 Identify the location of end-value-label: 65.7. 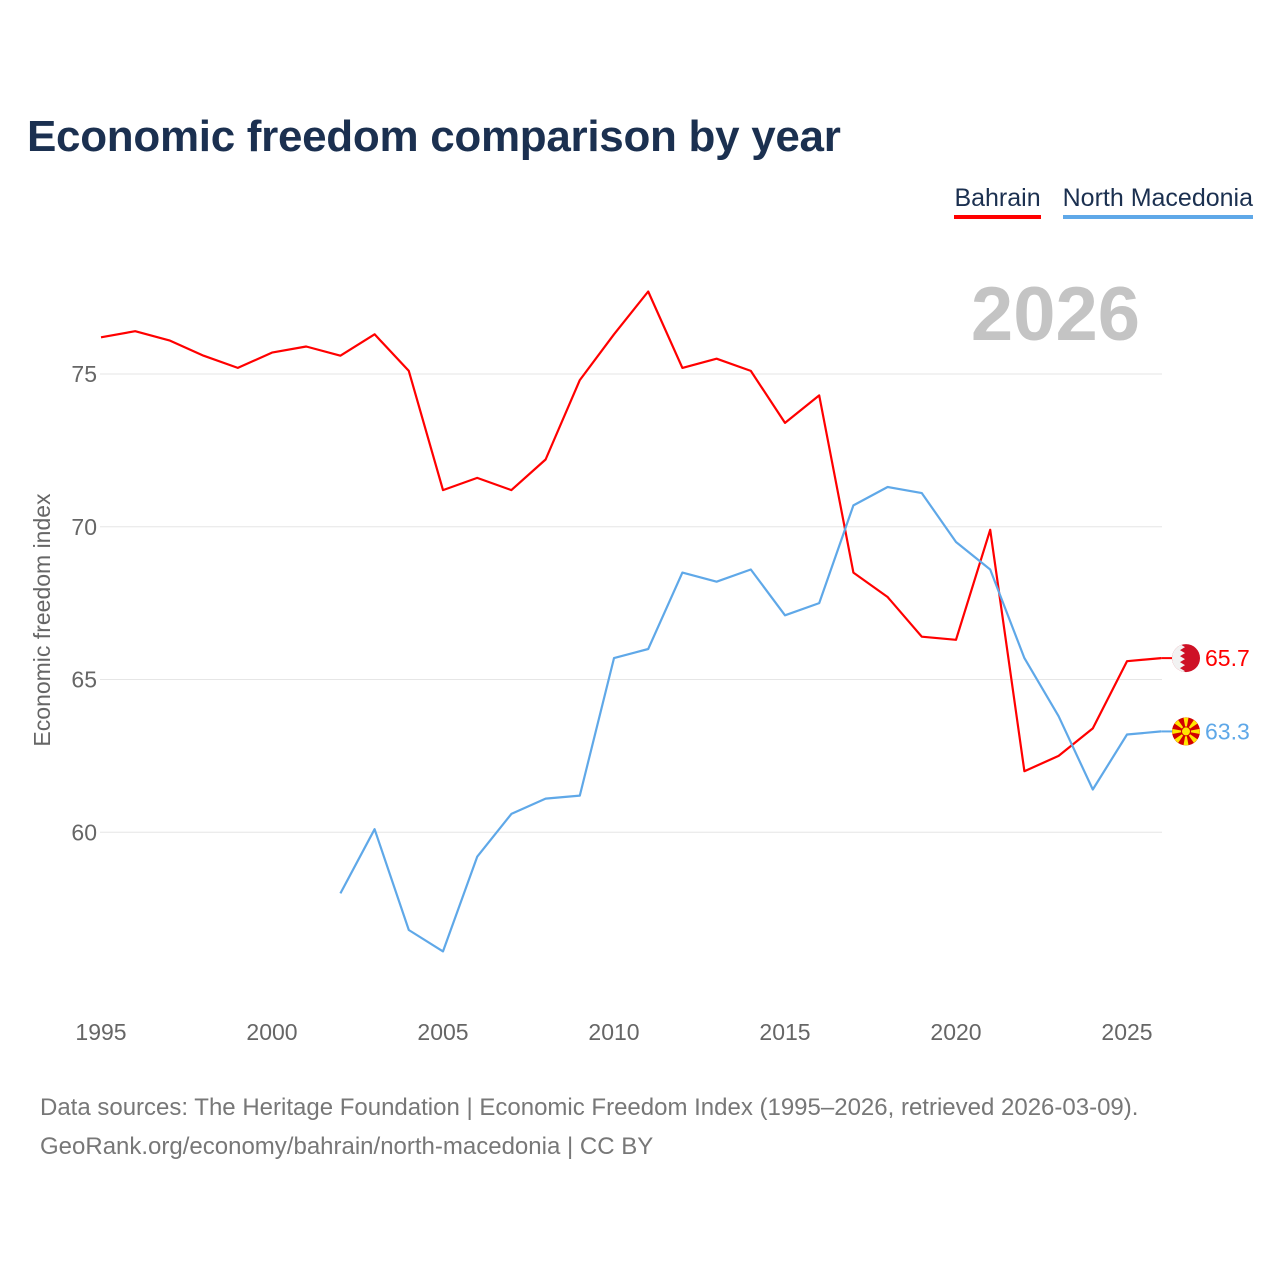
(1227, 658).